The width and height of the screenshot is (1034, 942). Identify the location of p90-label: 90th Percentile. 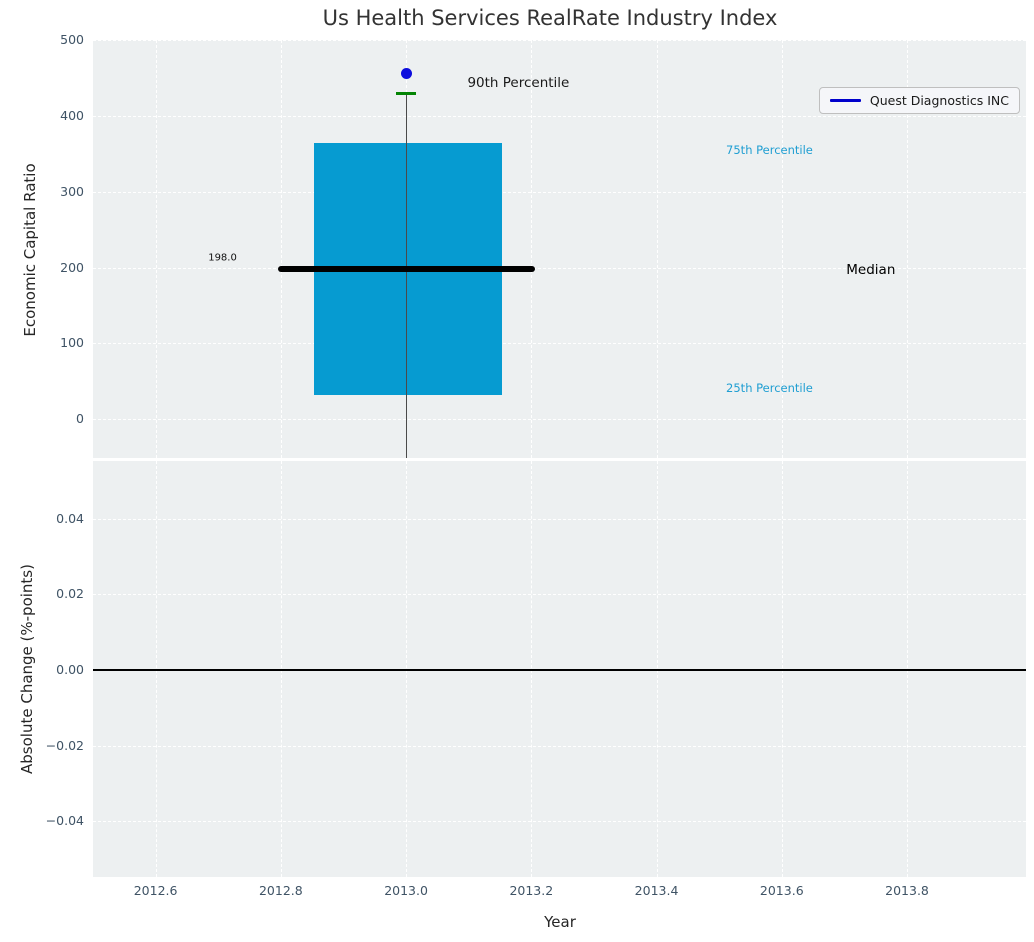
(518, 83).